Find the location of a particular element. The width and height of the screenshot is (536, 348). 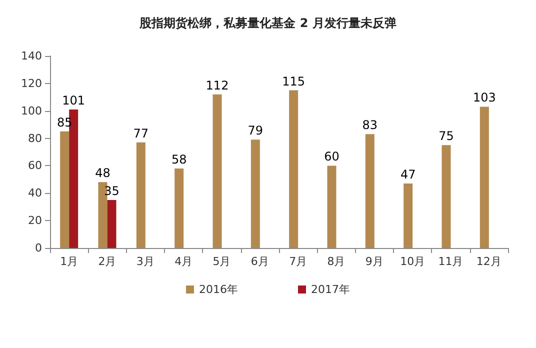

data-label: 60 is located at coordinates (332, 157).